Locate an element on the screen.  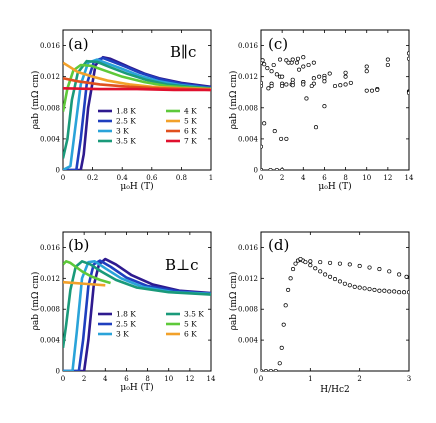
legend-label: 6 K is located at coordinates (190, 131).